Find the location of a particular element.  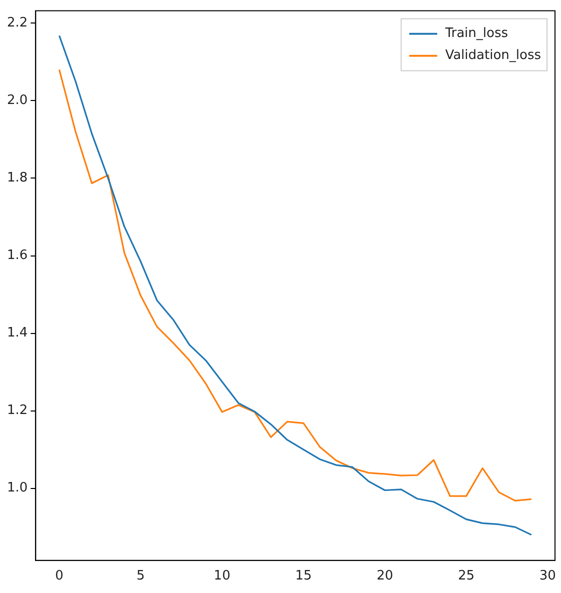

x-tick-label: 20 is located at coordinates (385, 576).